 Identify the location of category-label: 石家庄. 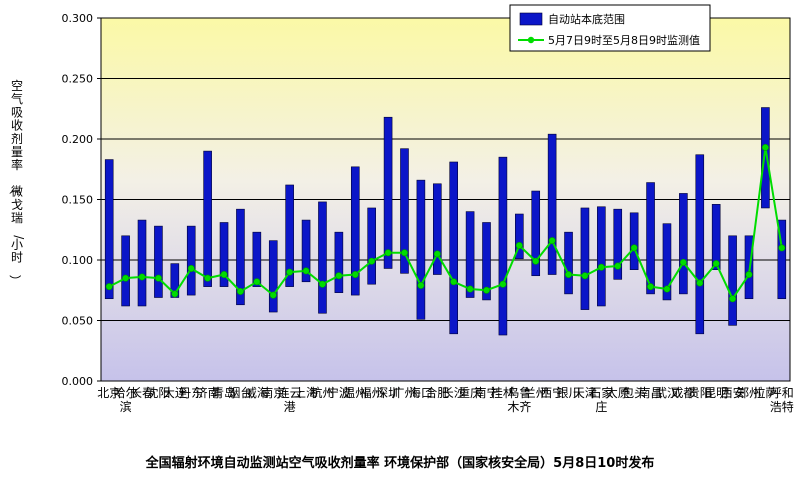
(601, 399).